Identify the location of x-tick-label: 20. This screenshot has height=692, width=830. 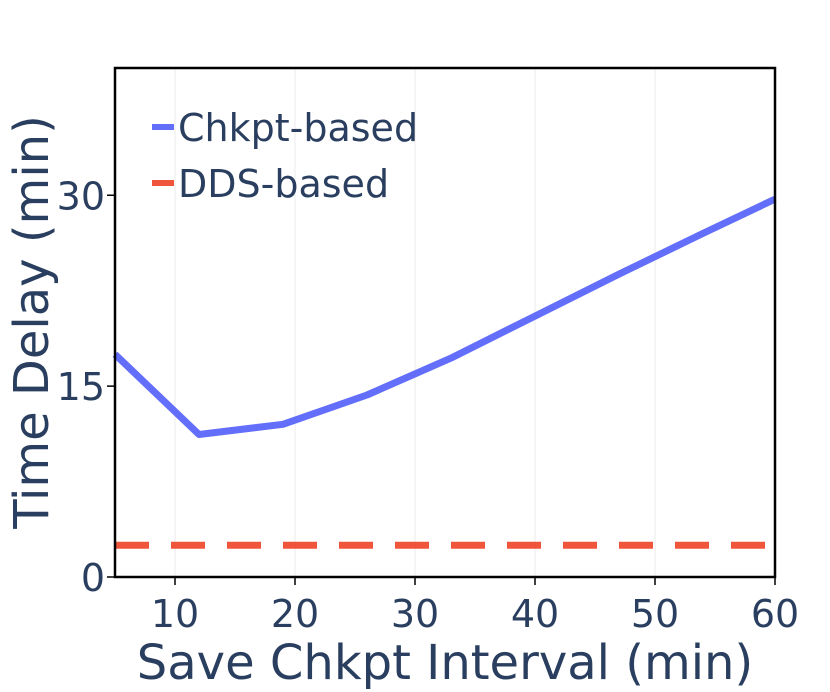
(295, 614).